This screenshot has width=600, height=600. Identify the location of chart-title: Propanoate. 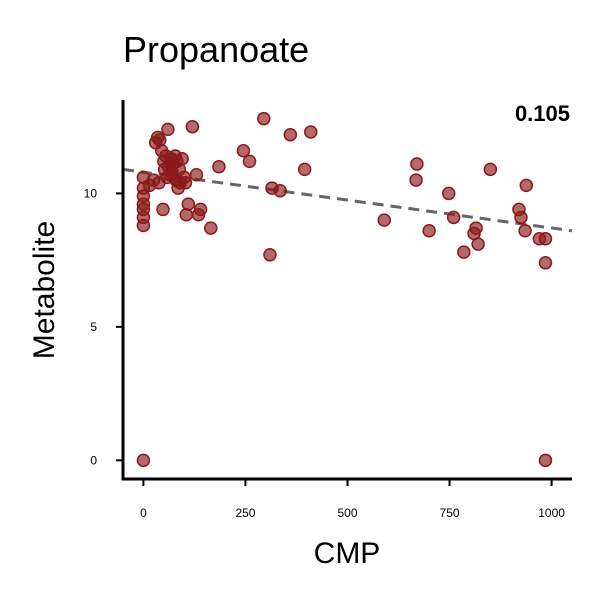
(216, 49).